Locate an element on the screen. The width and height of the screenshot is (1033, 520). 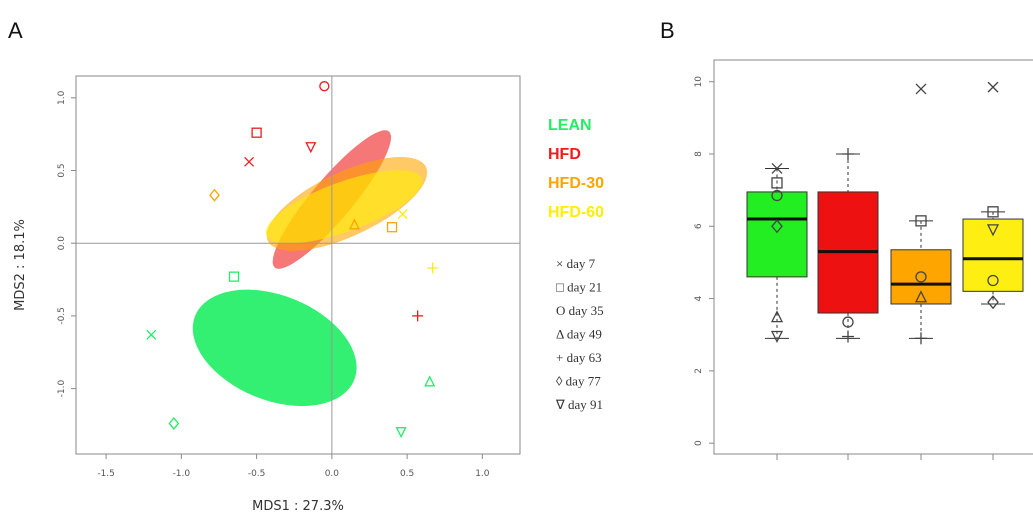
y-tick-label: 4 is located at coordinates (699, 298).